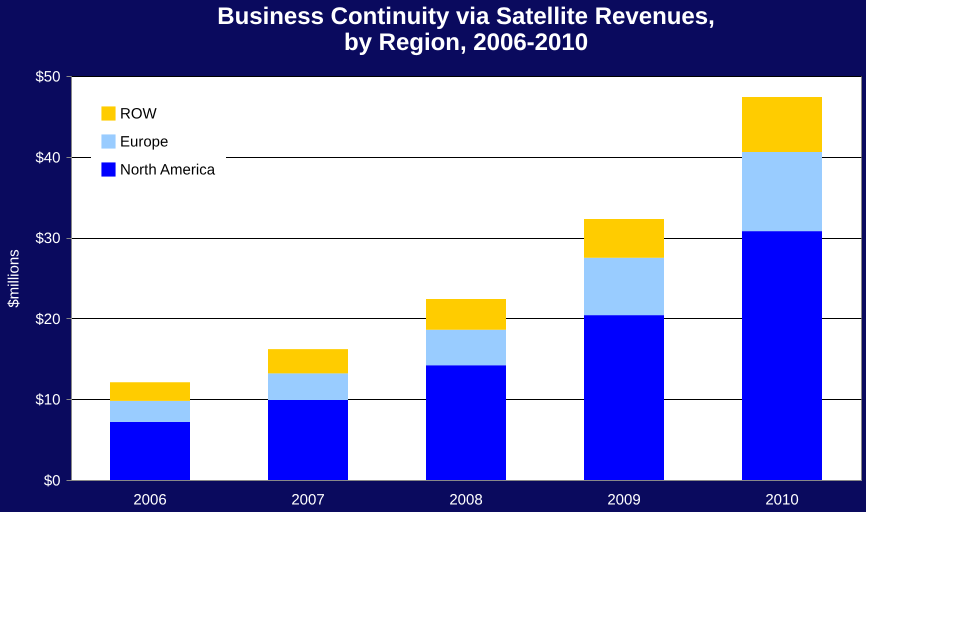  What do you see at coordinates (47, 77) in the screenshot?
I see `y-tick-label: $50` at bounding box center [47, 77].